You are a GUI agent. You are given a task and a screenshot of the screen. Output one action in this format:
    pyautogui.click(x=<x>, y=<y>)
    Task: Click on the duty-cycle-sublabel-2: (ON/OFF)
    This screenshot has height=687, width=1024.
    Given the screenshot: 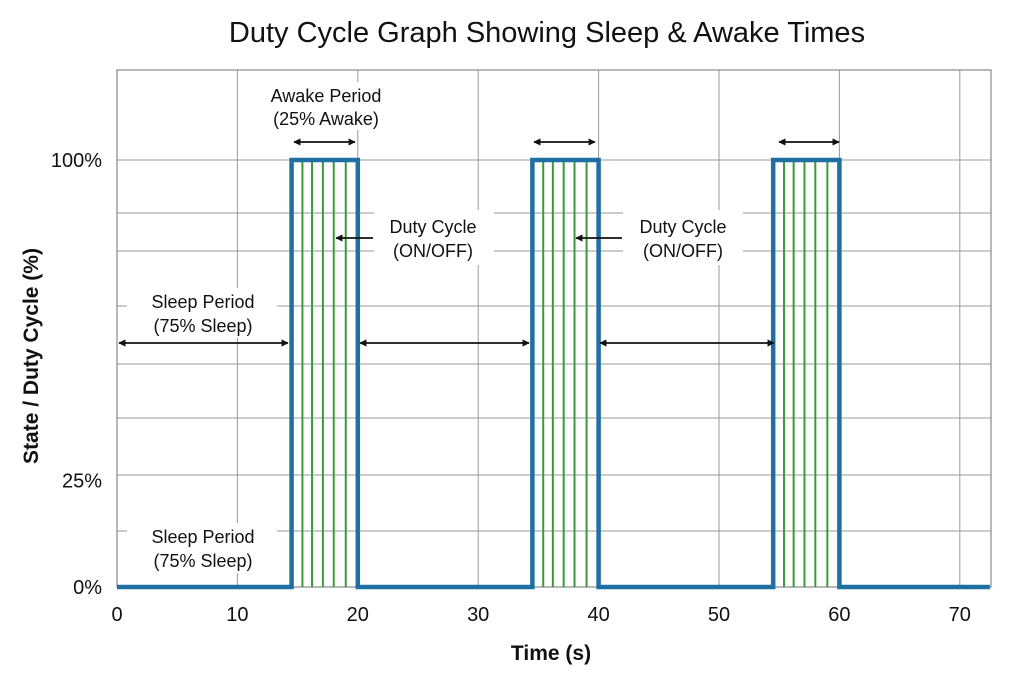 What is the action you would take?
    pyautogui.click(x=683, y=251)
    